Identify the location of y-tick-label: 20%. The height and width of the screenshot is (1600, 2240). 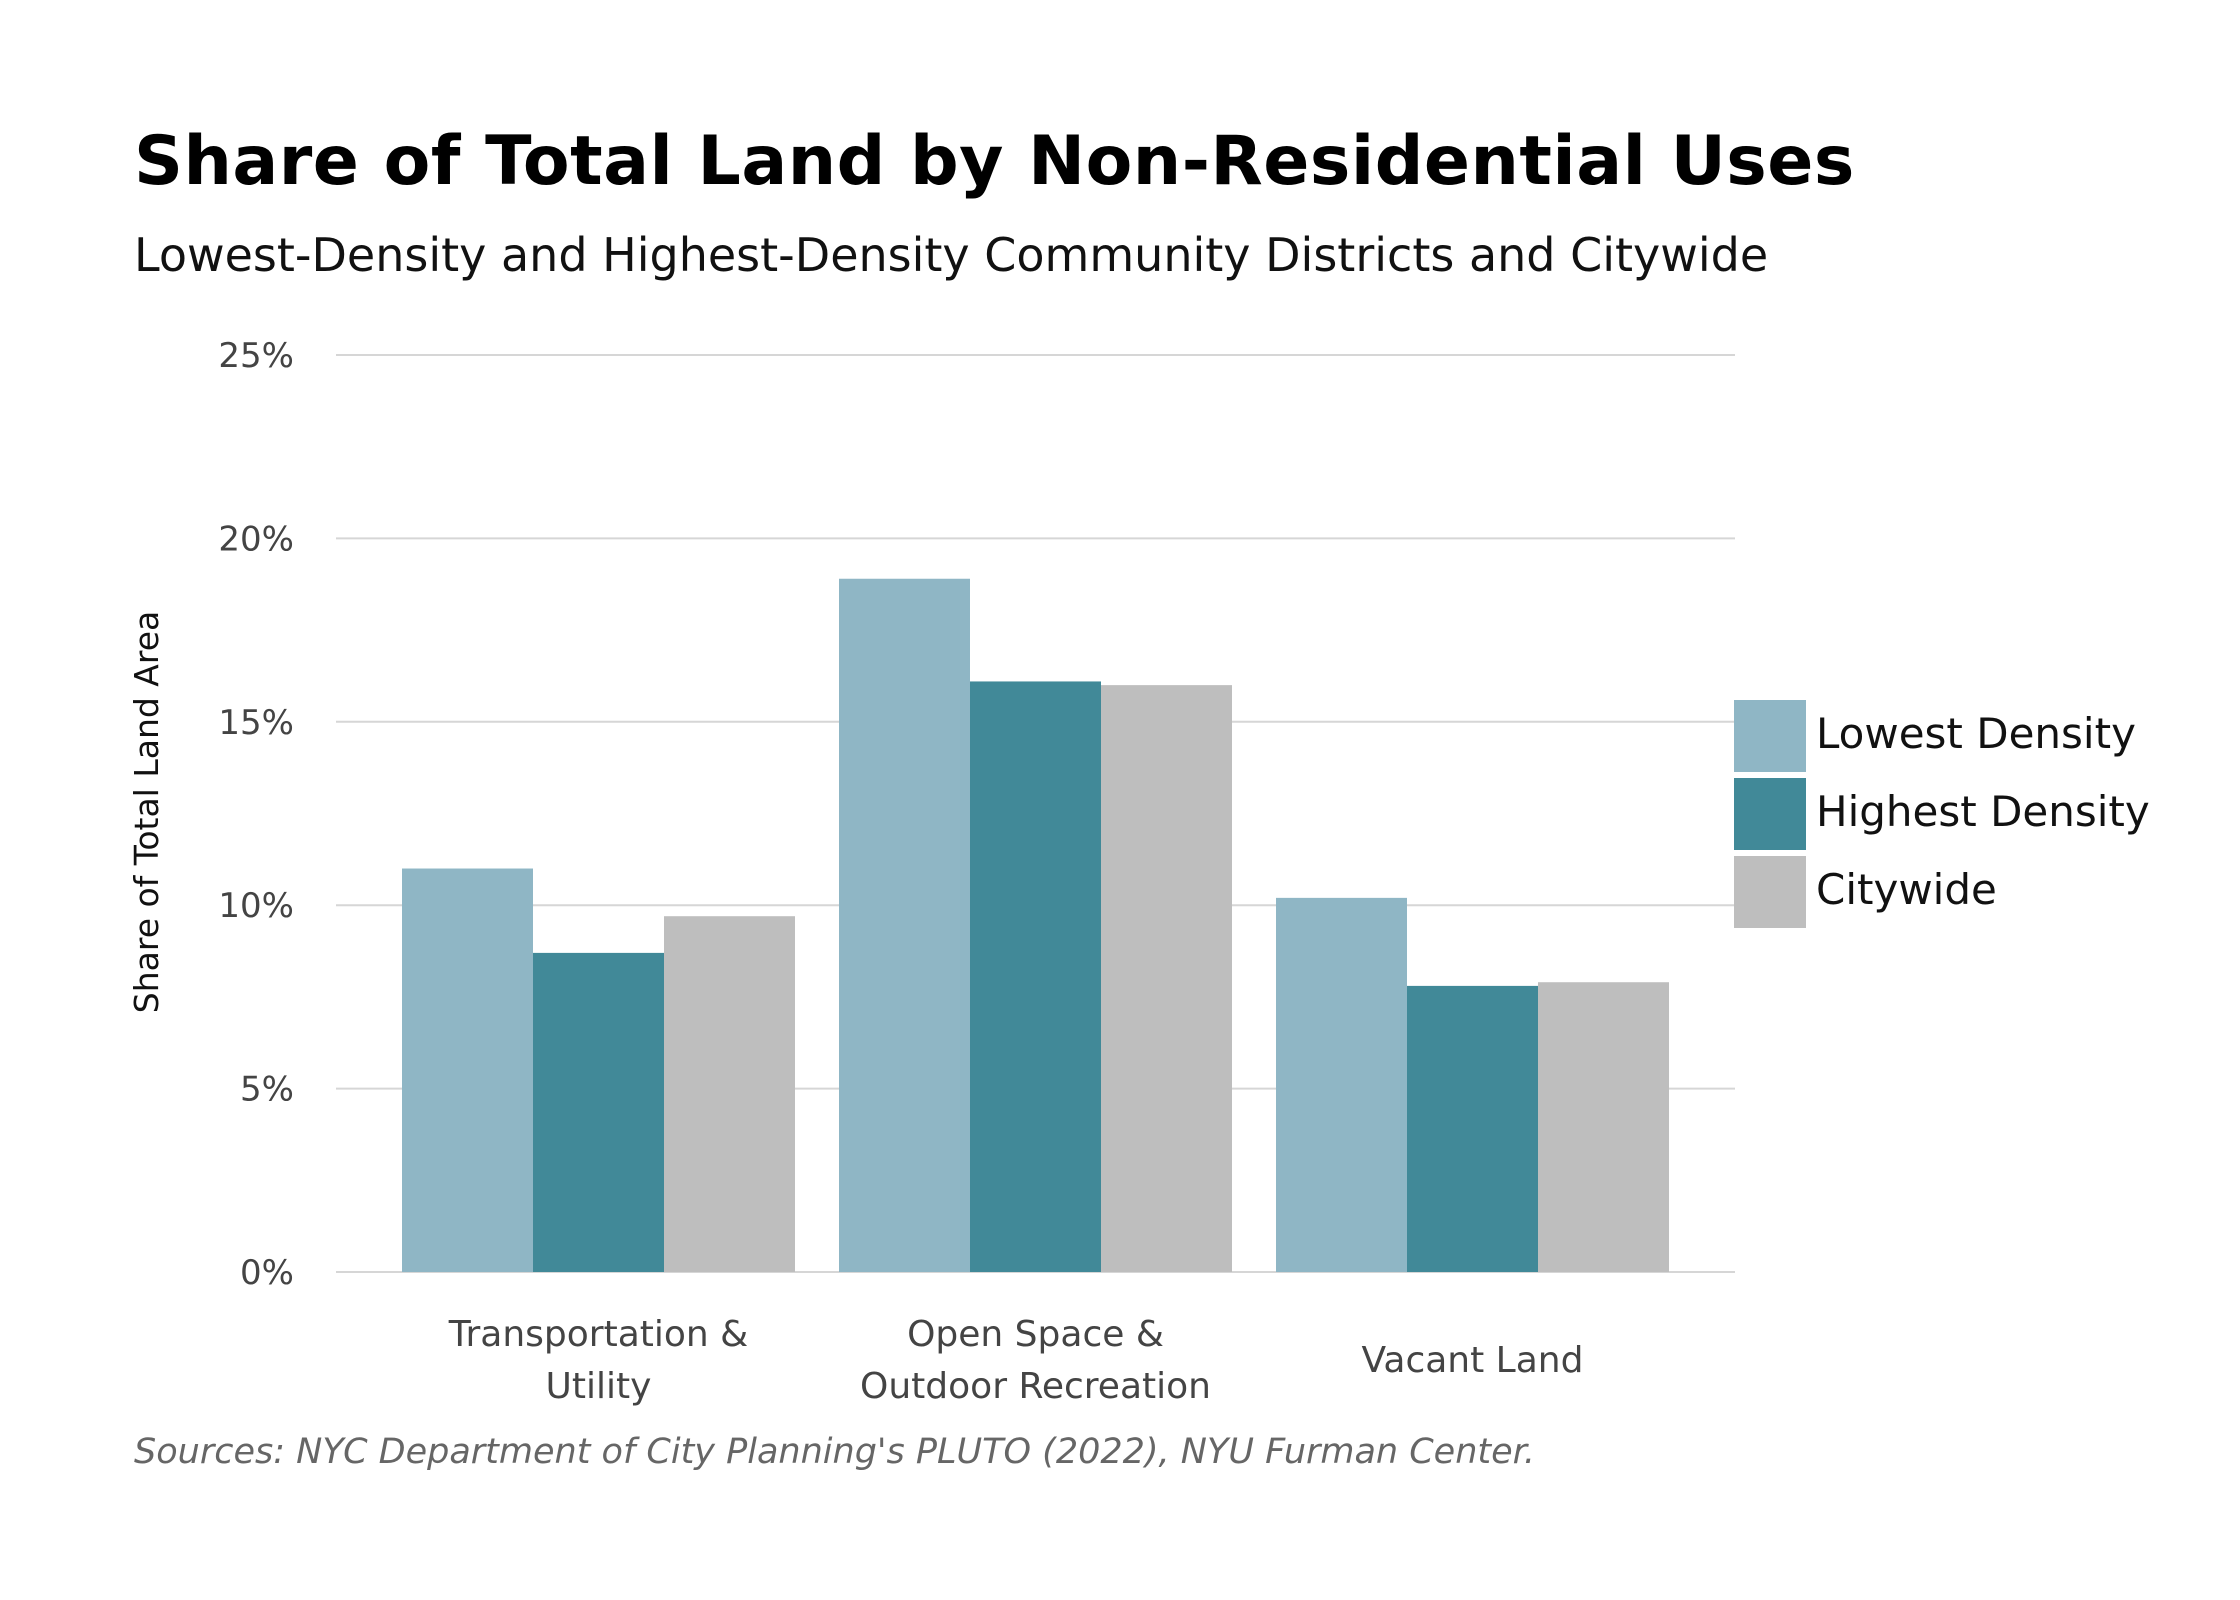
(256, 539).